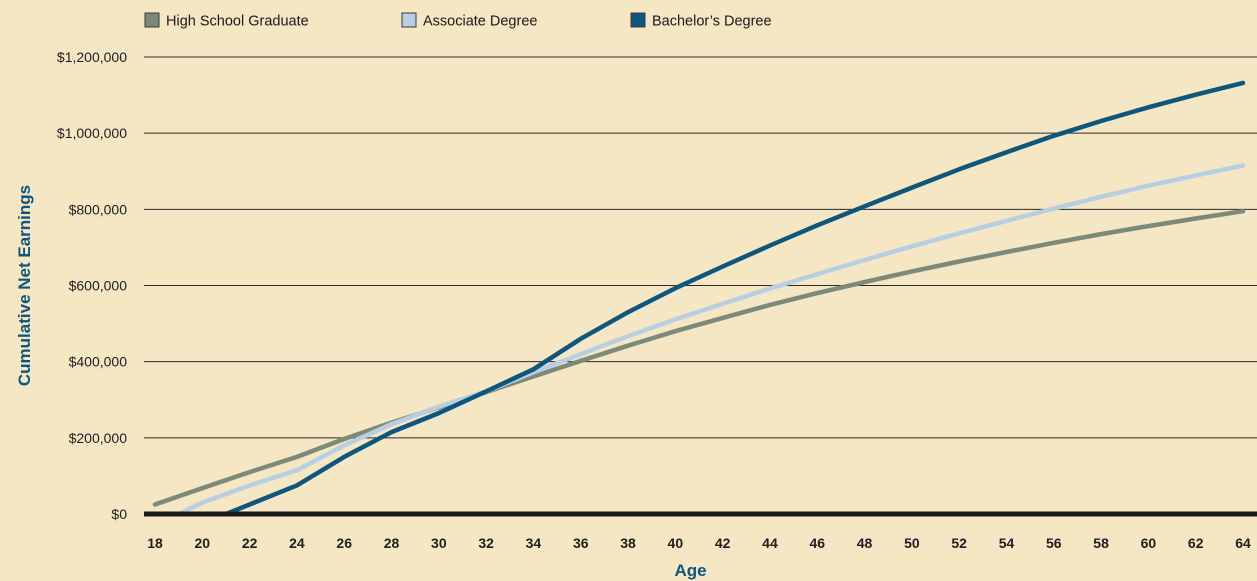 The image size is (1257, 581). What do you see at coordinates (817, 543) in the screenshot?
I see `x-tick-label: 46` at bounding box center [817, 543].